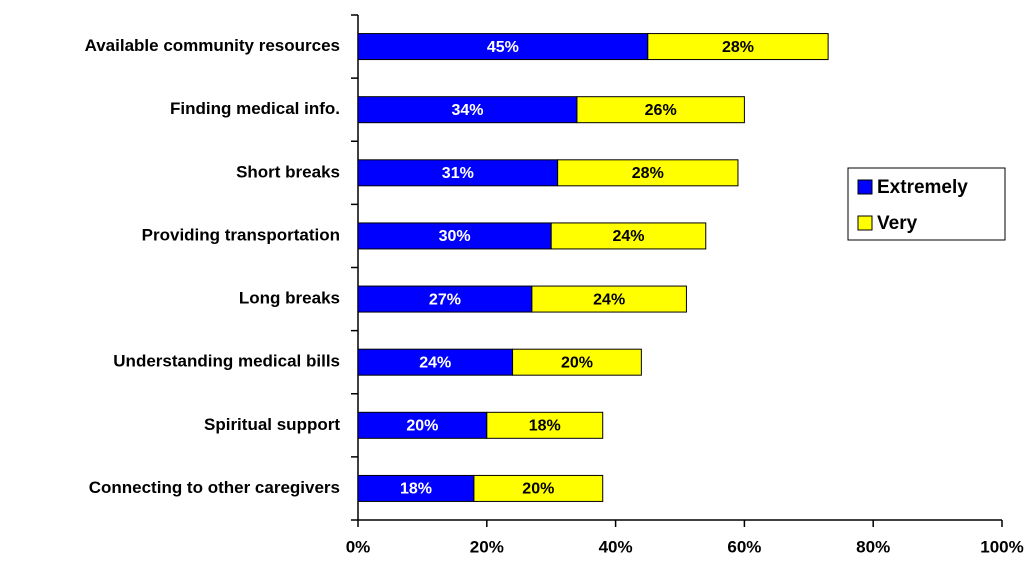 This screenshot has width=1031, height=563. Describe the element at coordinates (241, 234) in the screenshot. I see `category-label: Providing transportation` at that location.